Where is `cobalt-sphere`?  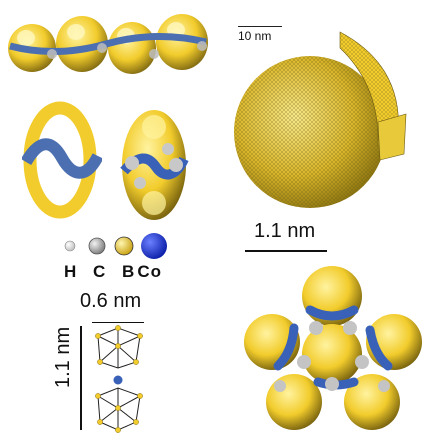
cobalt-sphere is located at coordinates (154, 246).